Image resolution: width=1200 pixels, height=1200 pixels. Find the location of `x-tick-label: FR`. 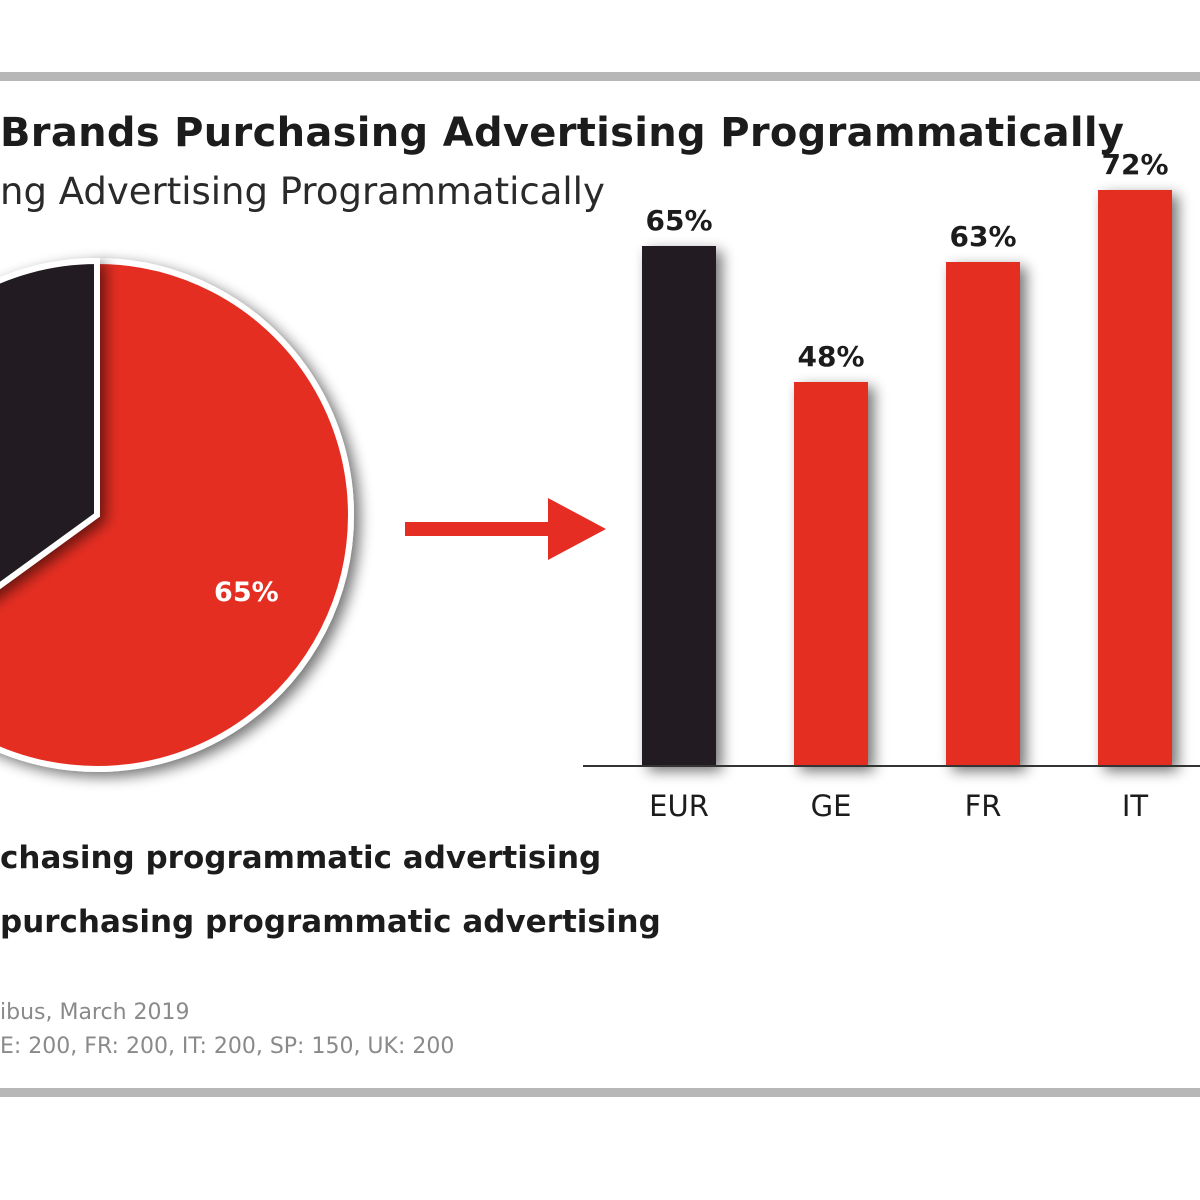

x-tick-label: FR is located at coordinates (983, 806).